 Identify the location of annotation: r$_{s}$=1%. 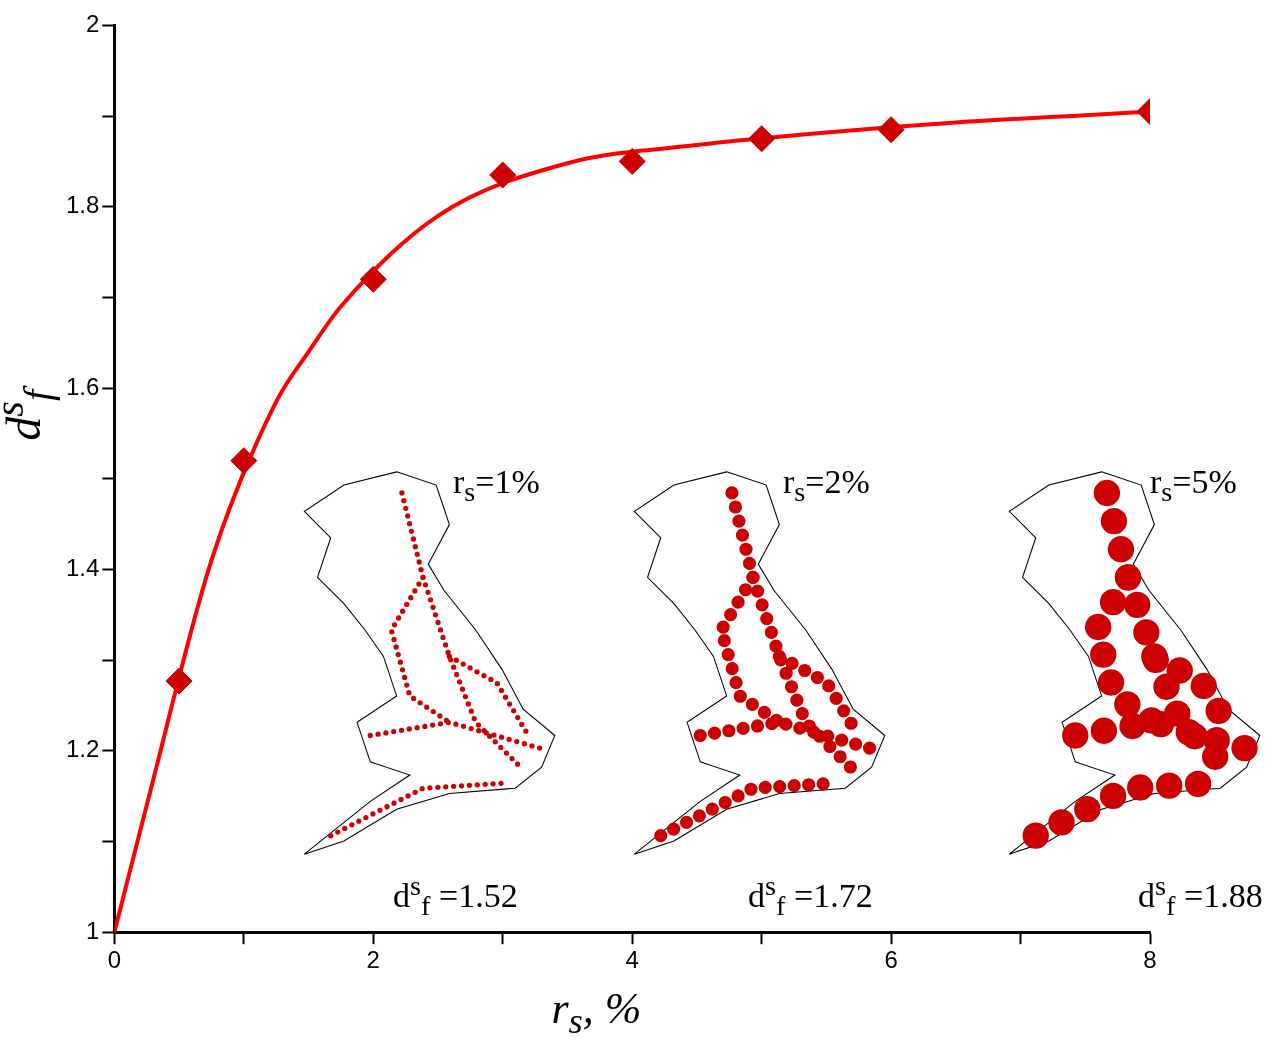
(496, 485).